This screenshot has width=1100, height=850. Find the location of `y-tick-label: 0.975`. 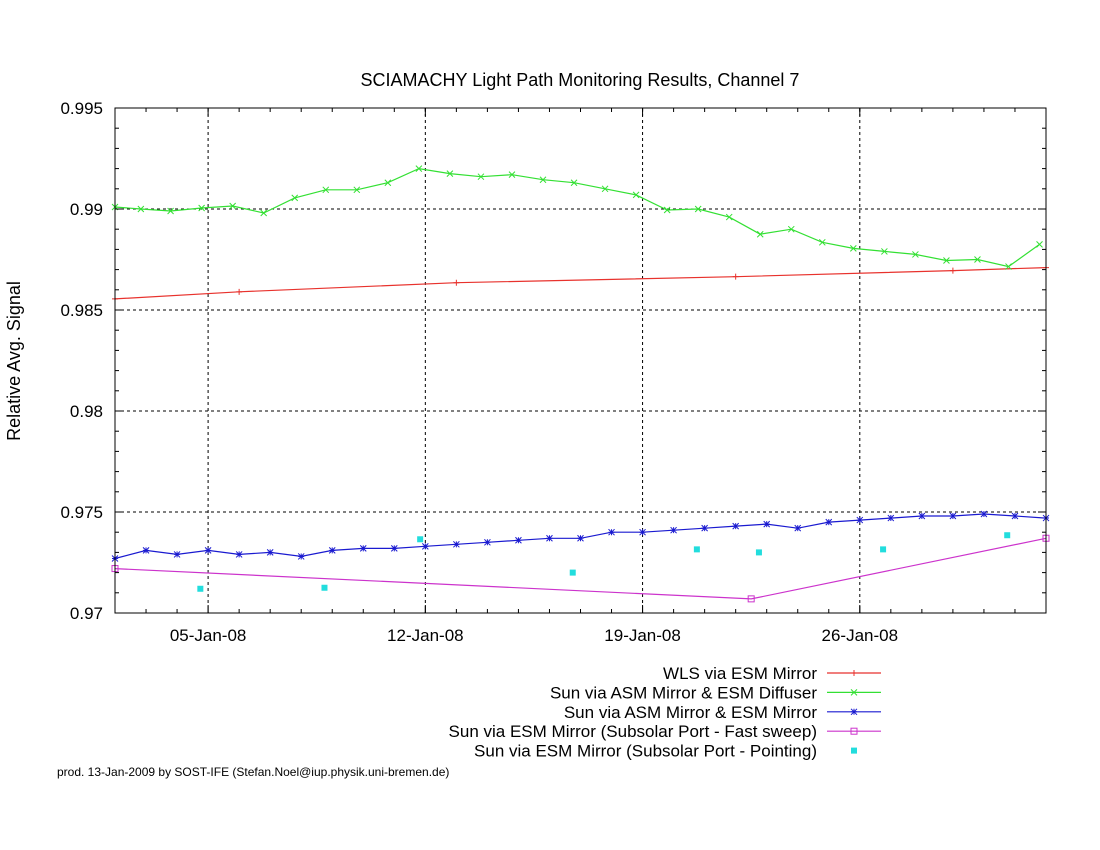

y-tick-label: 0.975 is located at coordinates (81, 512).